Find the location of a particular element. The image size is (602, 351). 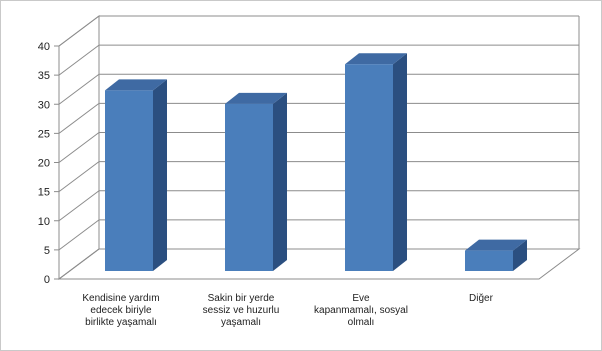

y-tick-label: 15 is located at coordinates (44, 193).